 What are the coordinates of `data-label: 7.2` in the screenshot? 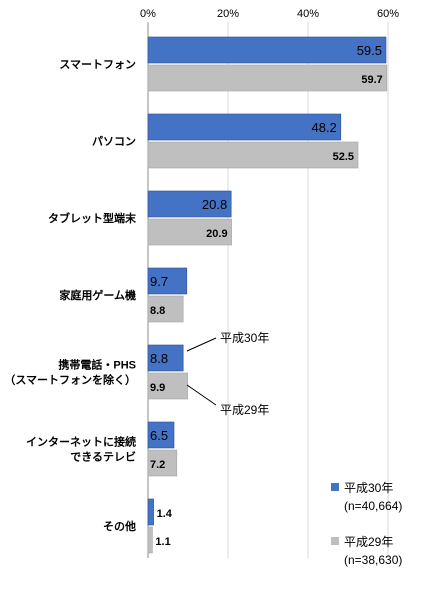 It's located at (157, 465).